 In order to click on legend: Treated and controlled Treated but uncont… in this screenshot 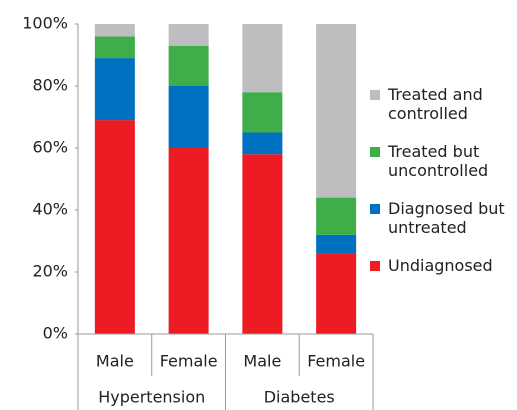, I will do `click(440, 189)`.